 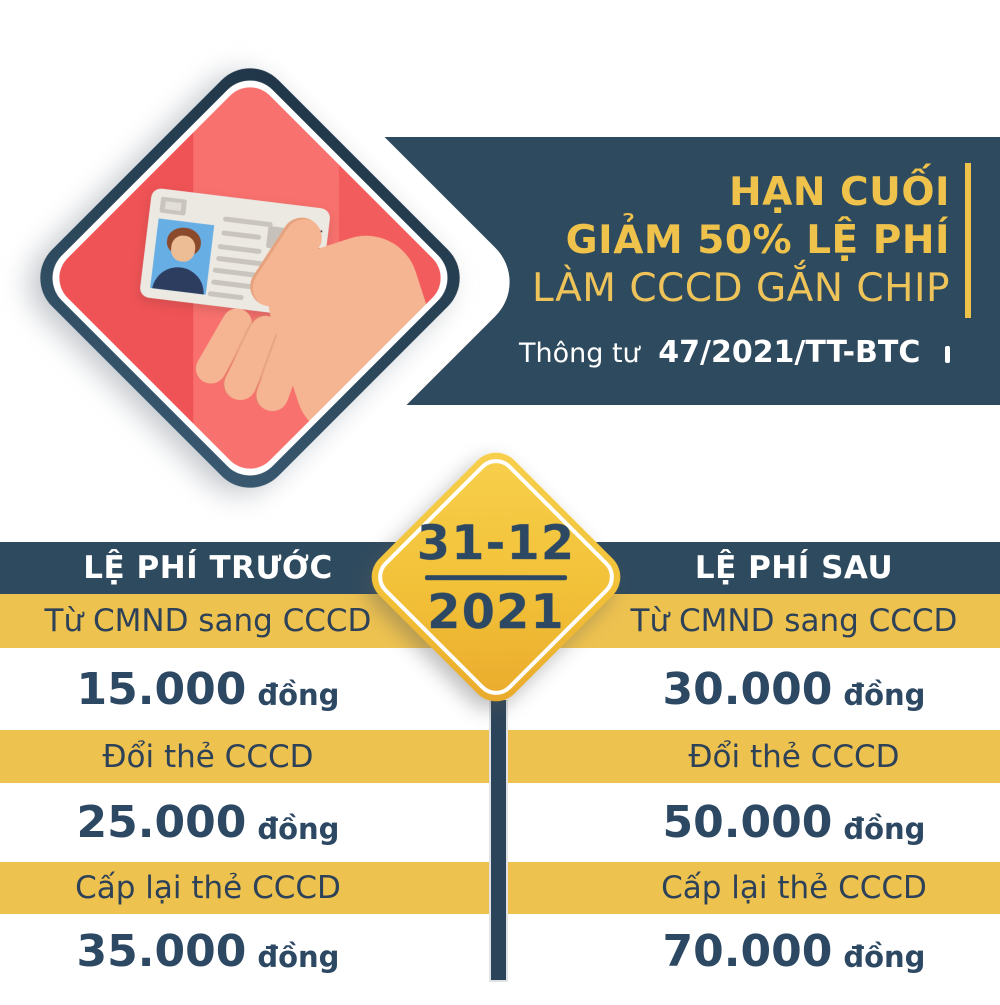 I want to click on subtitle: Thông tư 47/2021/TT-BTC, so click(x=734, y=352).